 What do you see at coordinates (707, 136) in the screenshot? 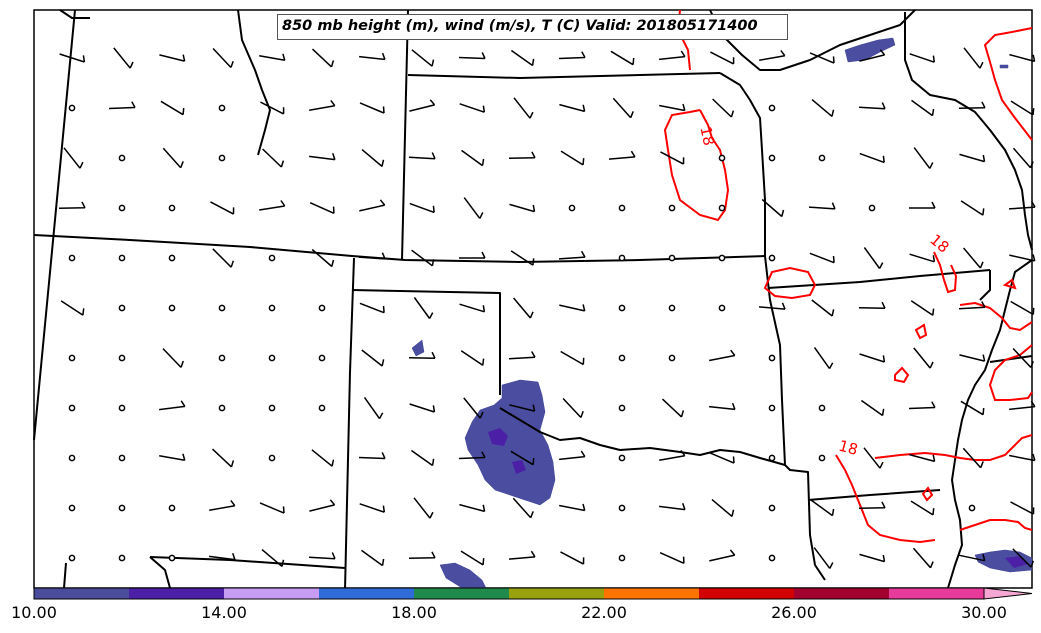
I see `contour-label-1: 18` at bounding box center [707, 136].